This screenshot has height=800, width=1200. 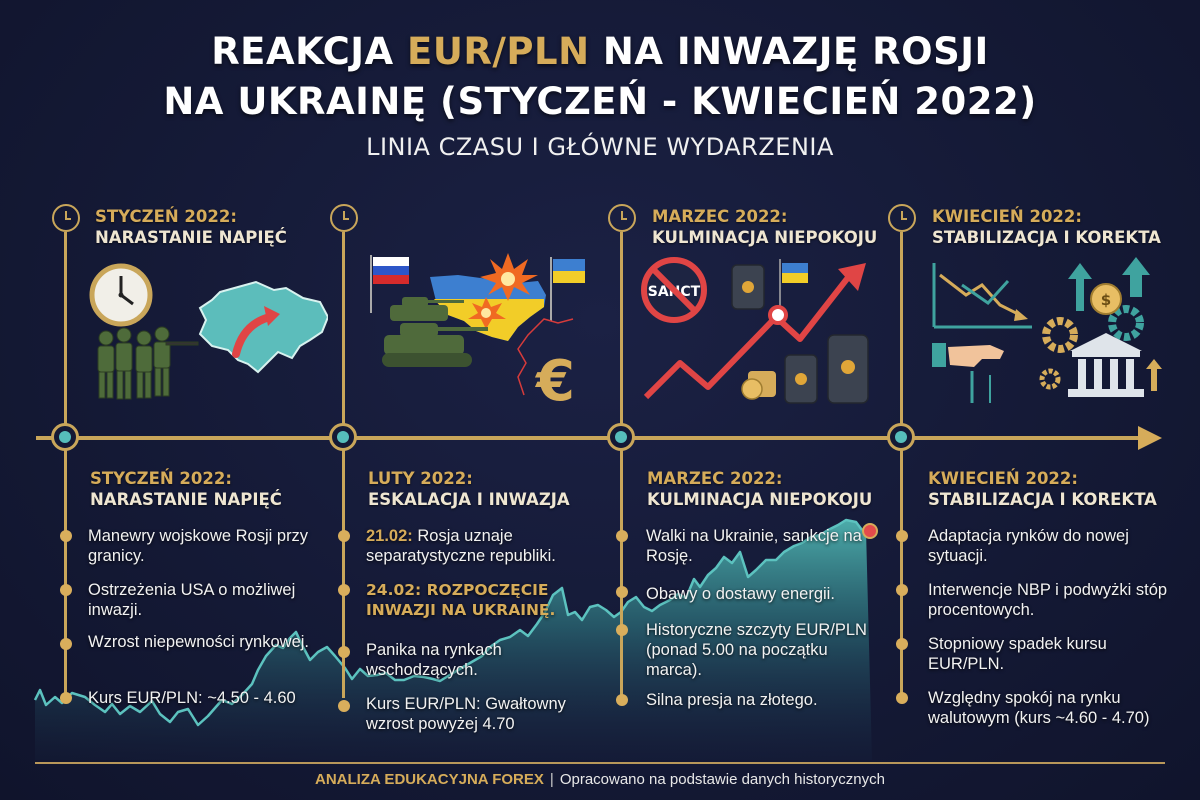 I want to click on euro-broken-icon: €, so click(x=554, y=381).